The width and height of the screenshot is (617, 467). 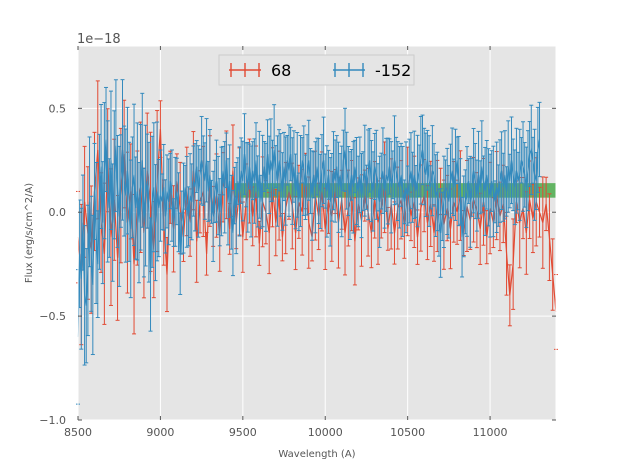 What do you see at coordinates (490, 432) in the screenshot?
I see `x-tick-label: 11000` at bounding box center [490, 432].